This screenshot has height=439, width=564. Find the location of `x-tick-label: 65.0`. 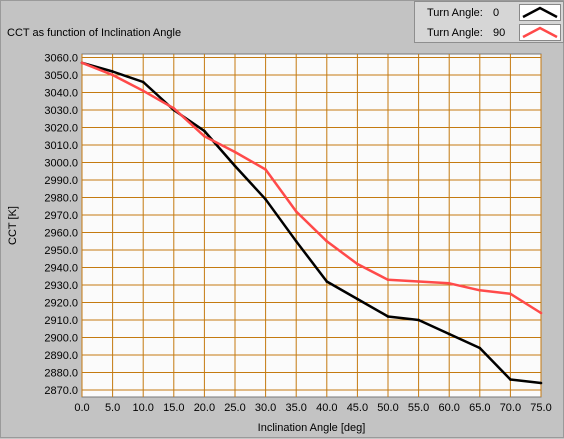

x-tick-label: 65.0 is located at coordinates (479, 408).